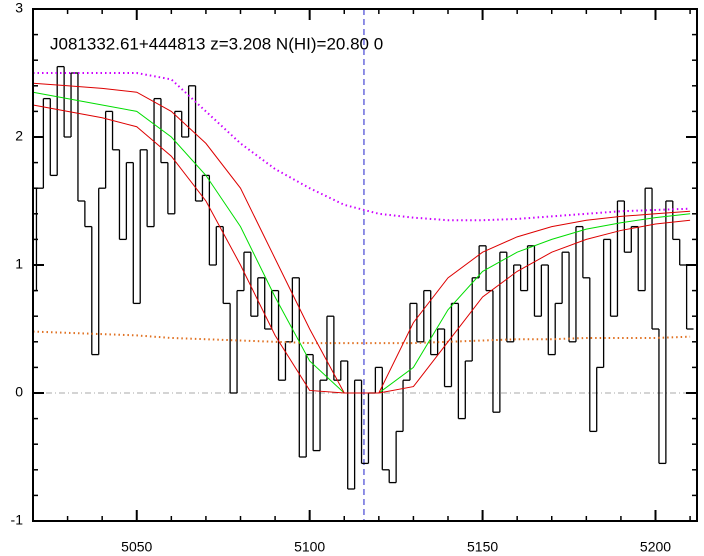 This screenshot has height=556, width=704. What do you see at coordinates (361, 337) in the screenshot?
I see `model-line` at bounding box center [361, 337].